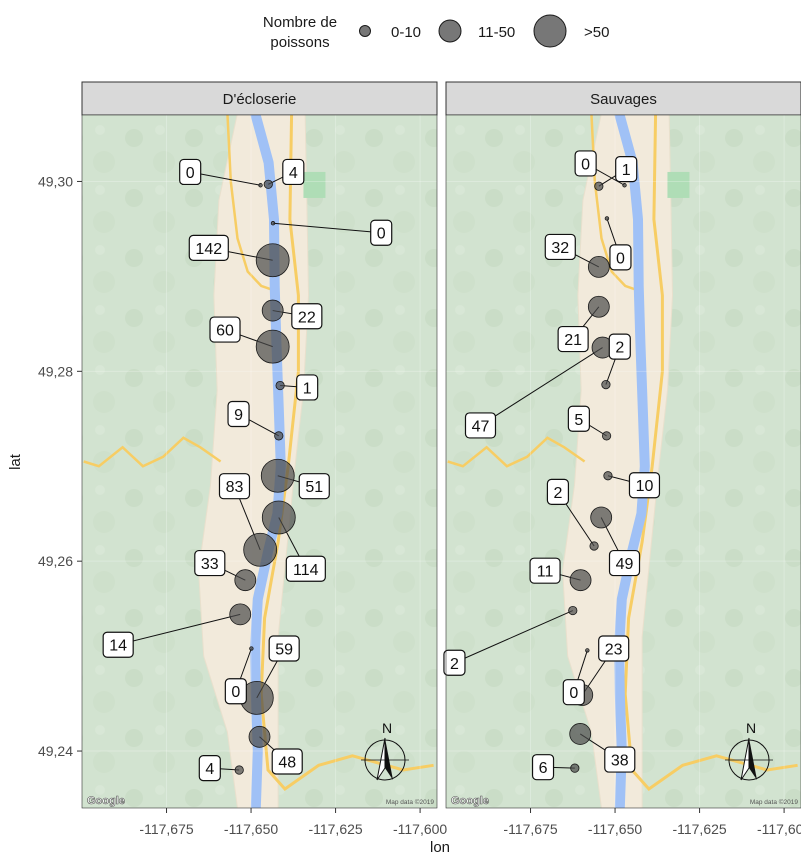 This screenshot has width=801, height=856. What do you see at coordinates (55, 561) in the screenshot?
I see `y-tick-label: 49,26` at bounding box center [55, 561].